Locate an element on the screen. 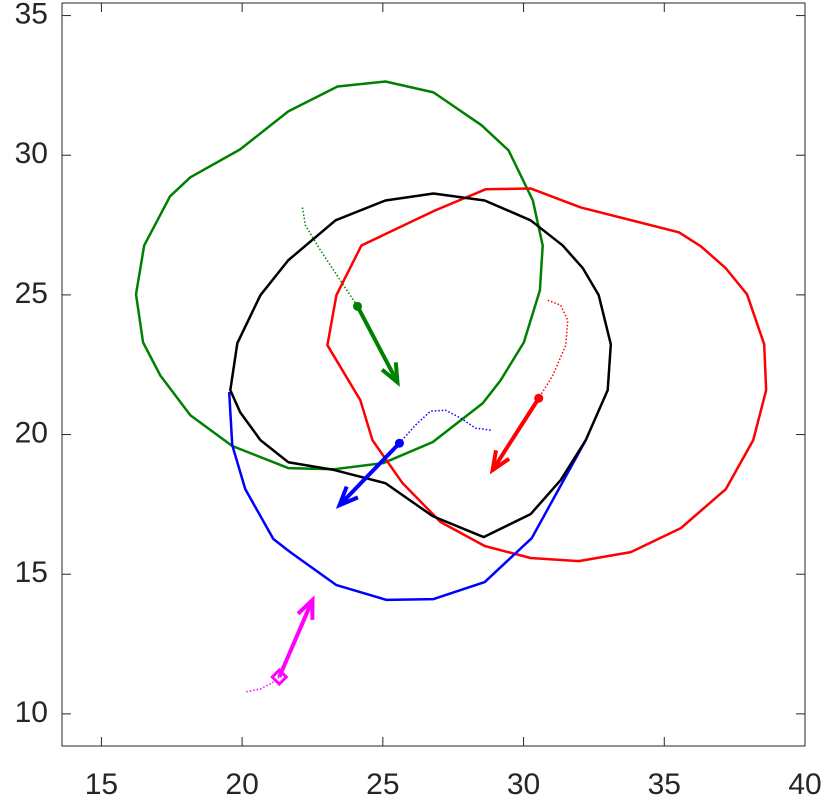 Image resolution: width=831 pixels, height=811 pixels. x-tick-label: 35 is located at coordinates (664, 784).